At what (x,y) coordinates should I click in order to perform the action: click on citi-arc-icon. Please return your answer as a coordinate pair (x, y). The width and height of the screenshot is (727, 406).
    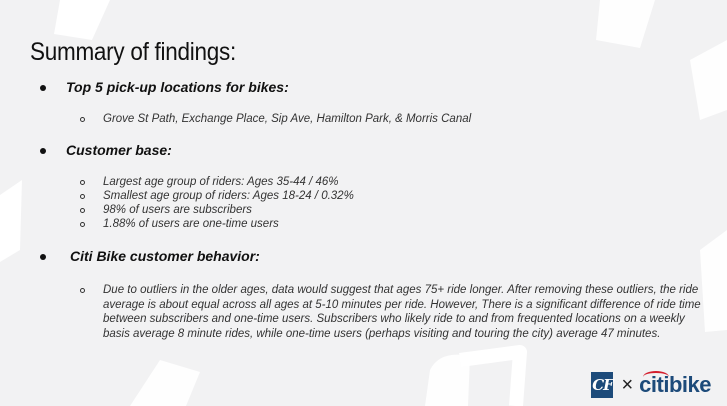
    Looking at the image, I should click on (656, 377).